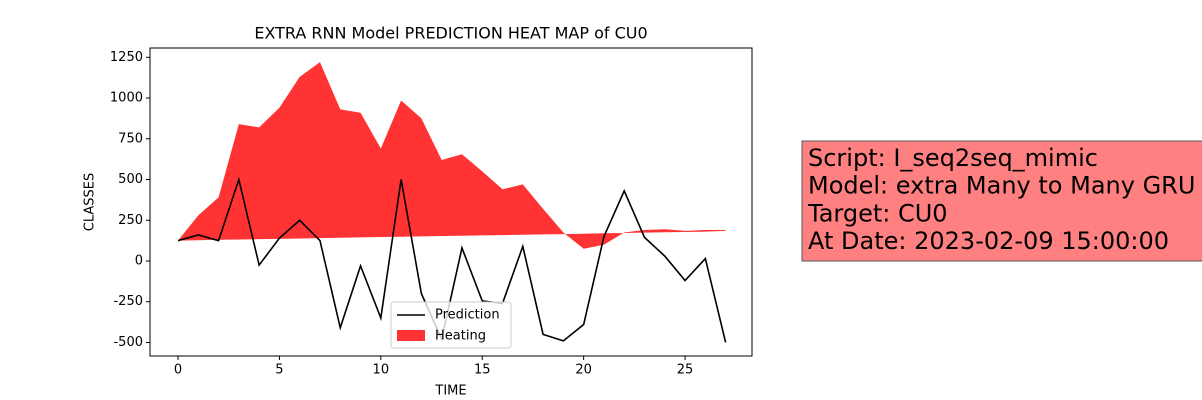  I want to click on y-tick-label: 1250, so click(126, 57).